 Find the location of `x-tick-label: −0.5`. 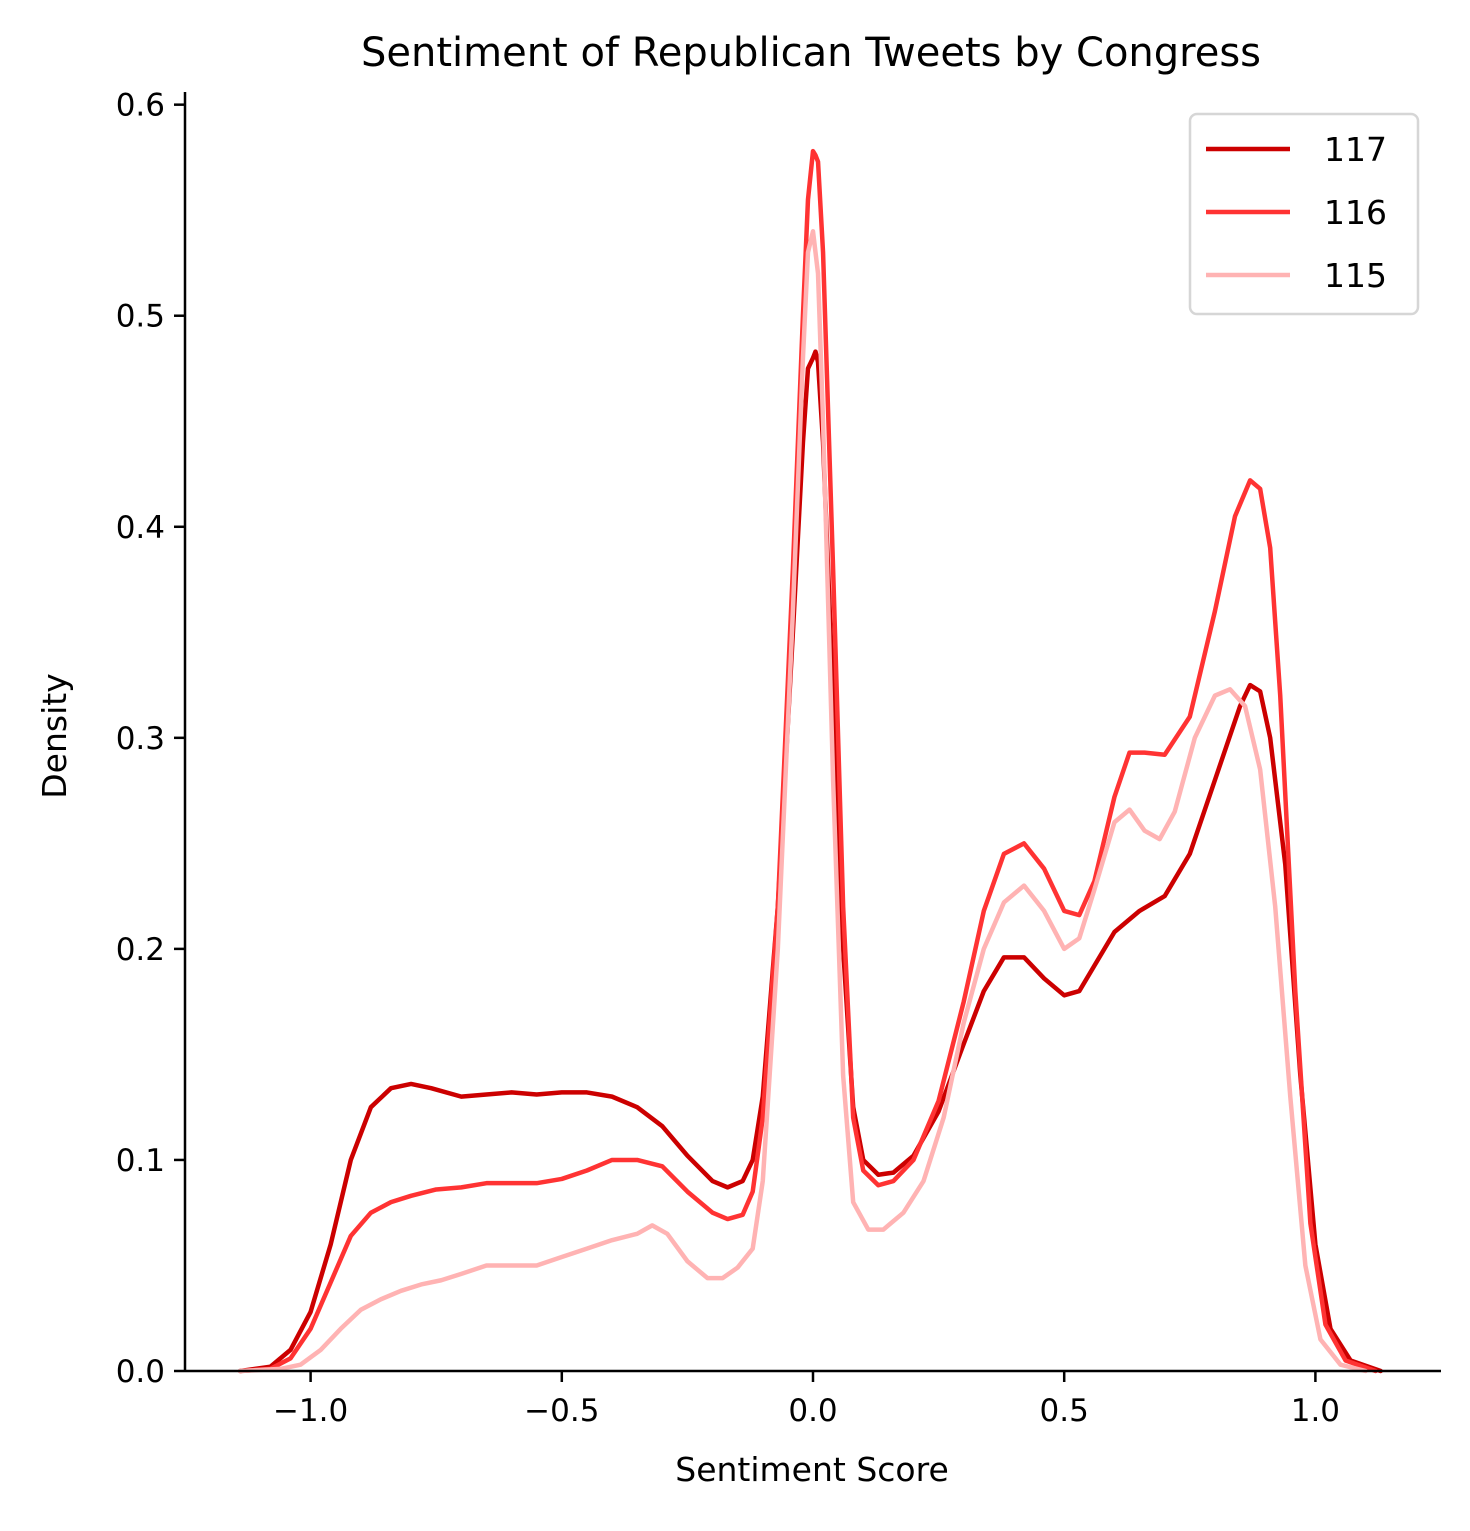

x-tick-label: −0.5 is located at coordinates (561, 1411).